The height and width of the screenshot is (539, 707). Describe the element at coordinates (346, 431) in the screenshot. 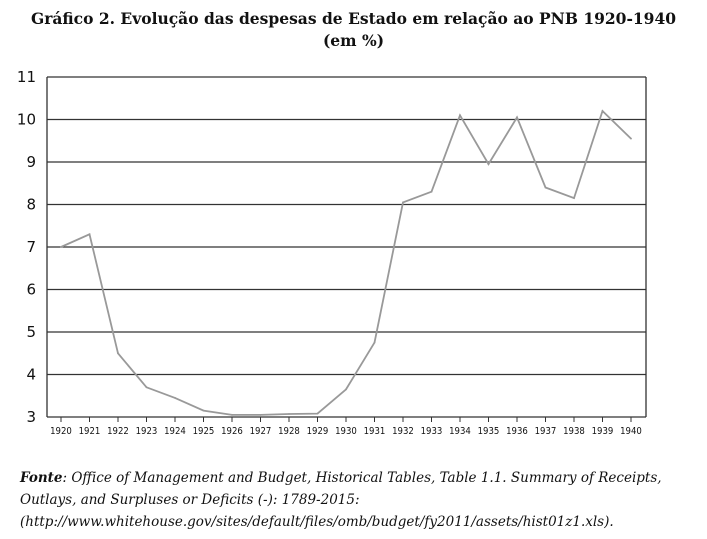

I see `x-tick-label: 1930` at that location.